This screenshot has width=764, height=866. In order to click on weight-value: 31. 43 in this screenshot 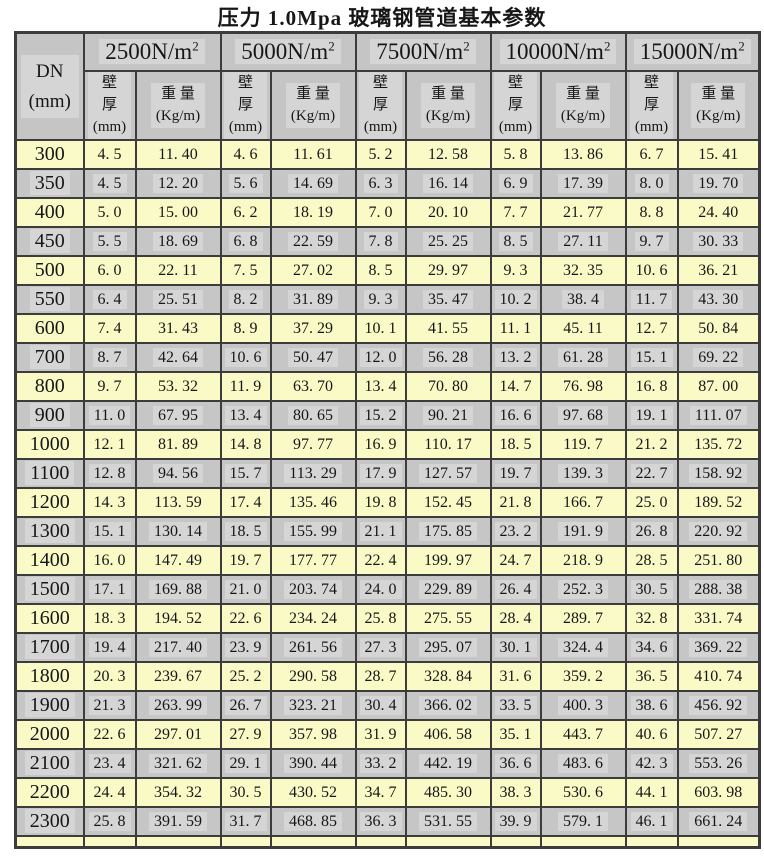, I will do `click(178, 328)`.